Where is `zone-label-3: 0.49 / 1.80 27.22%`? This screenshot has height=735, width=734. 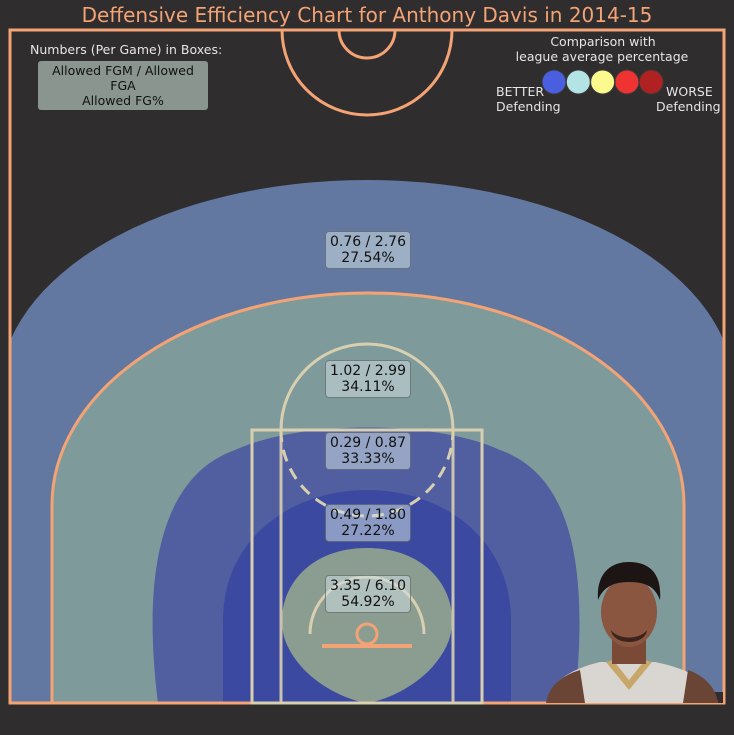
zone-label-3: 0.49 / 1.80 27.22% is located at coordinates (368, 523).